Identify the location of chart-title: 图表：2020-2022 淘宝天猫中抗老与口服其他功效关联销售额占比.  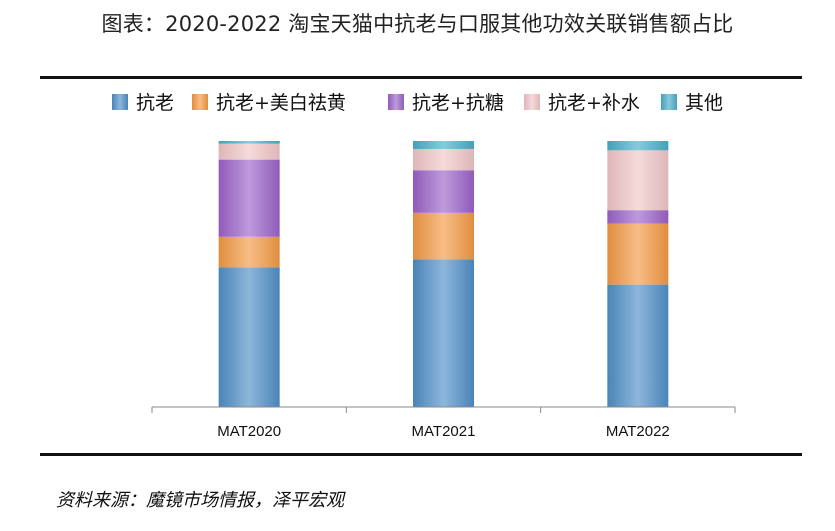
(417, 24).